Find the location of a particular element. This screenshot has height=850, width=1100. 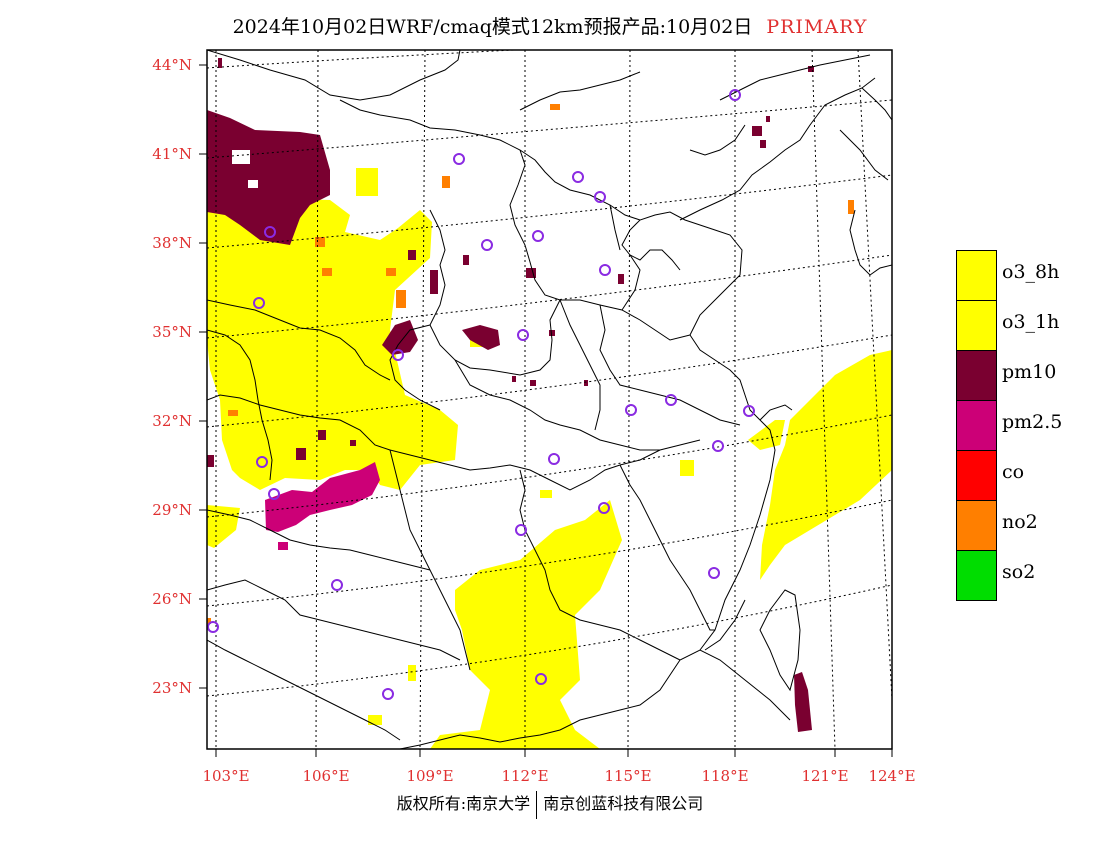

legend-label-so2: so2 is located at coordinates (1019, 572).